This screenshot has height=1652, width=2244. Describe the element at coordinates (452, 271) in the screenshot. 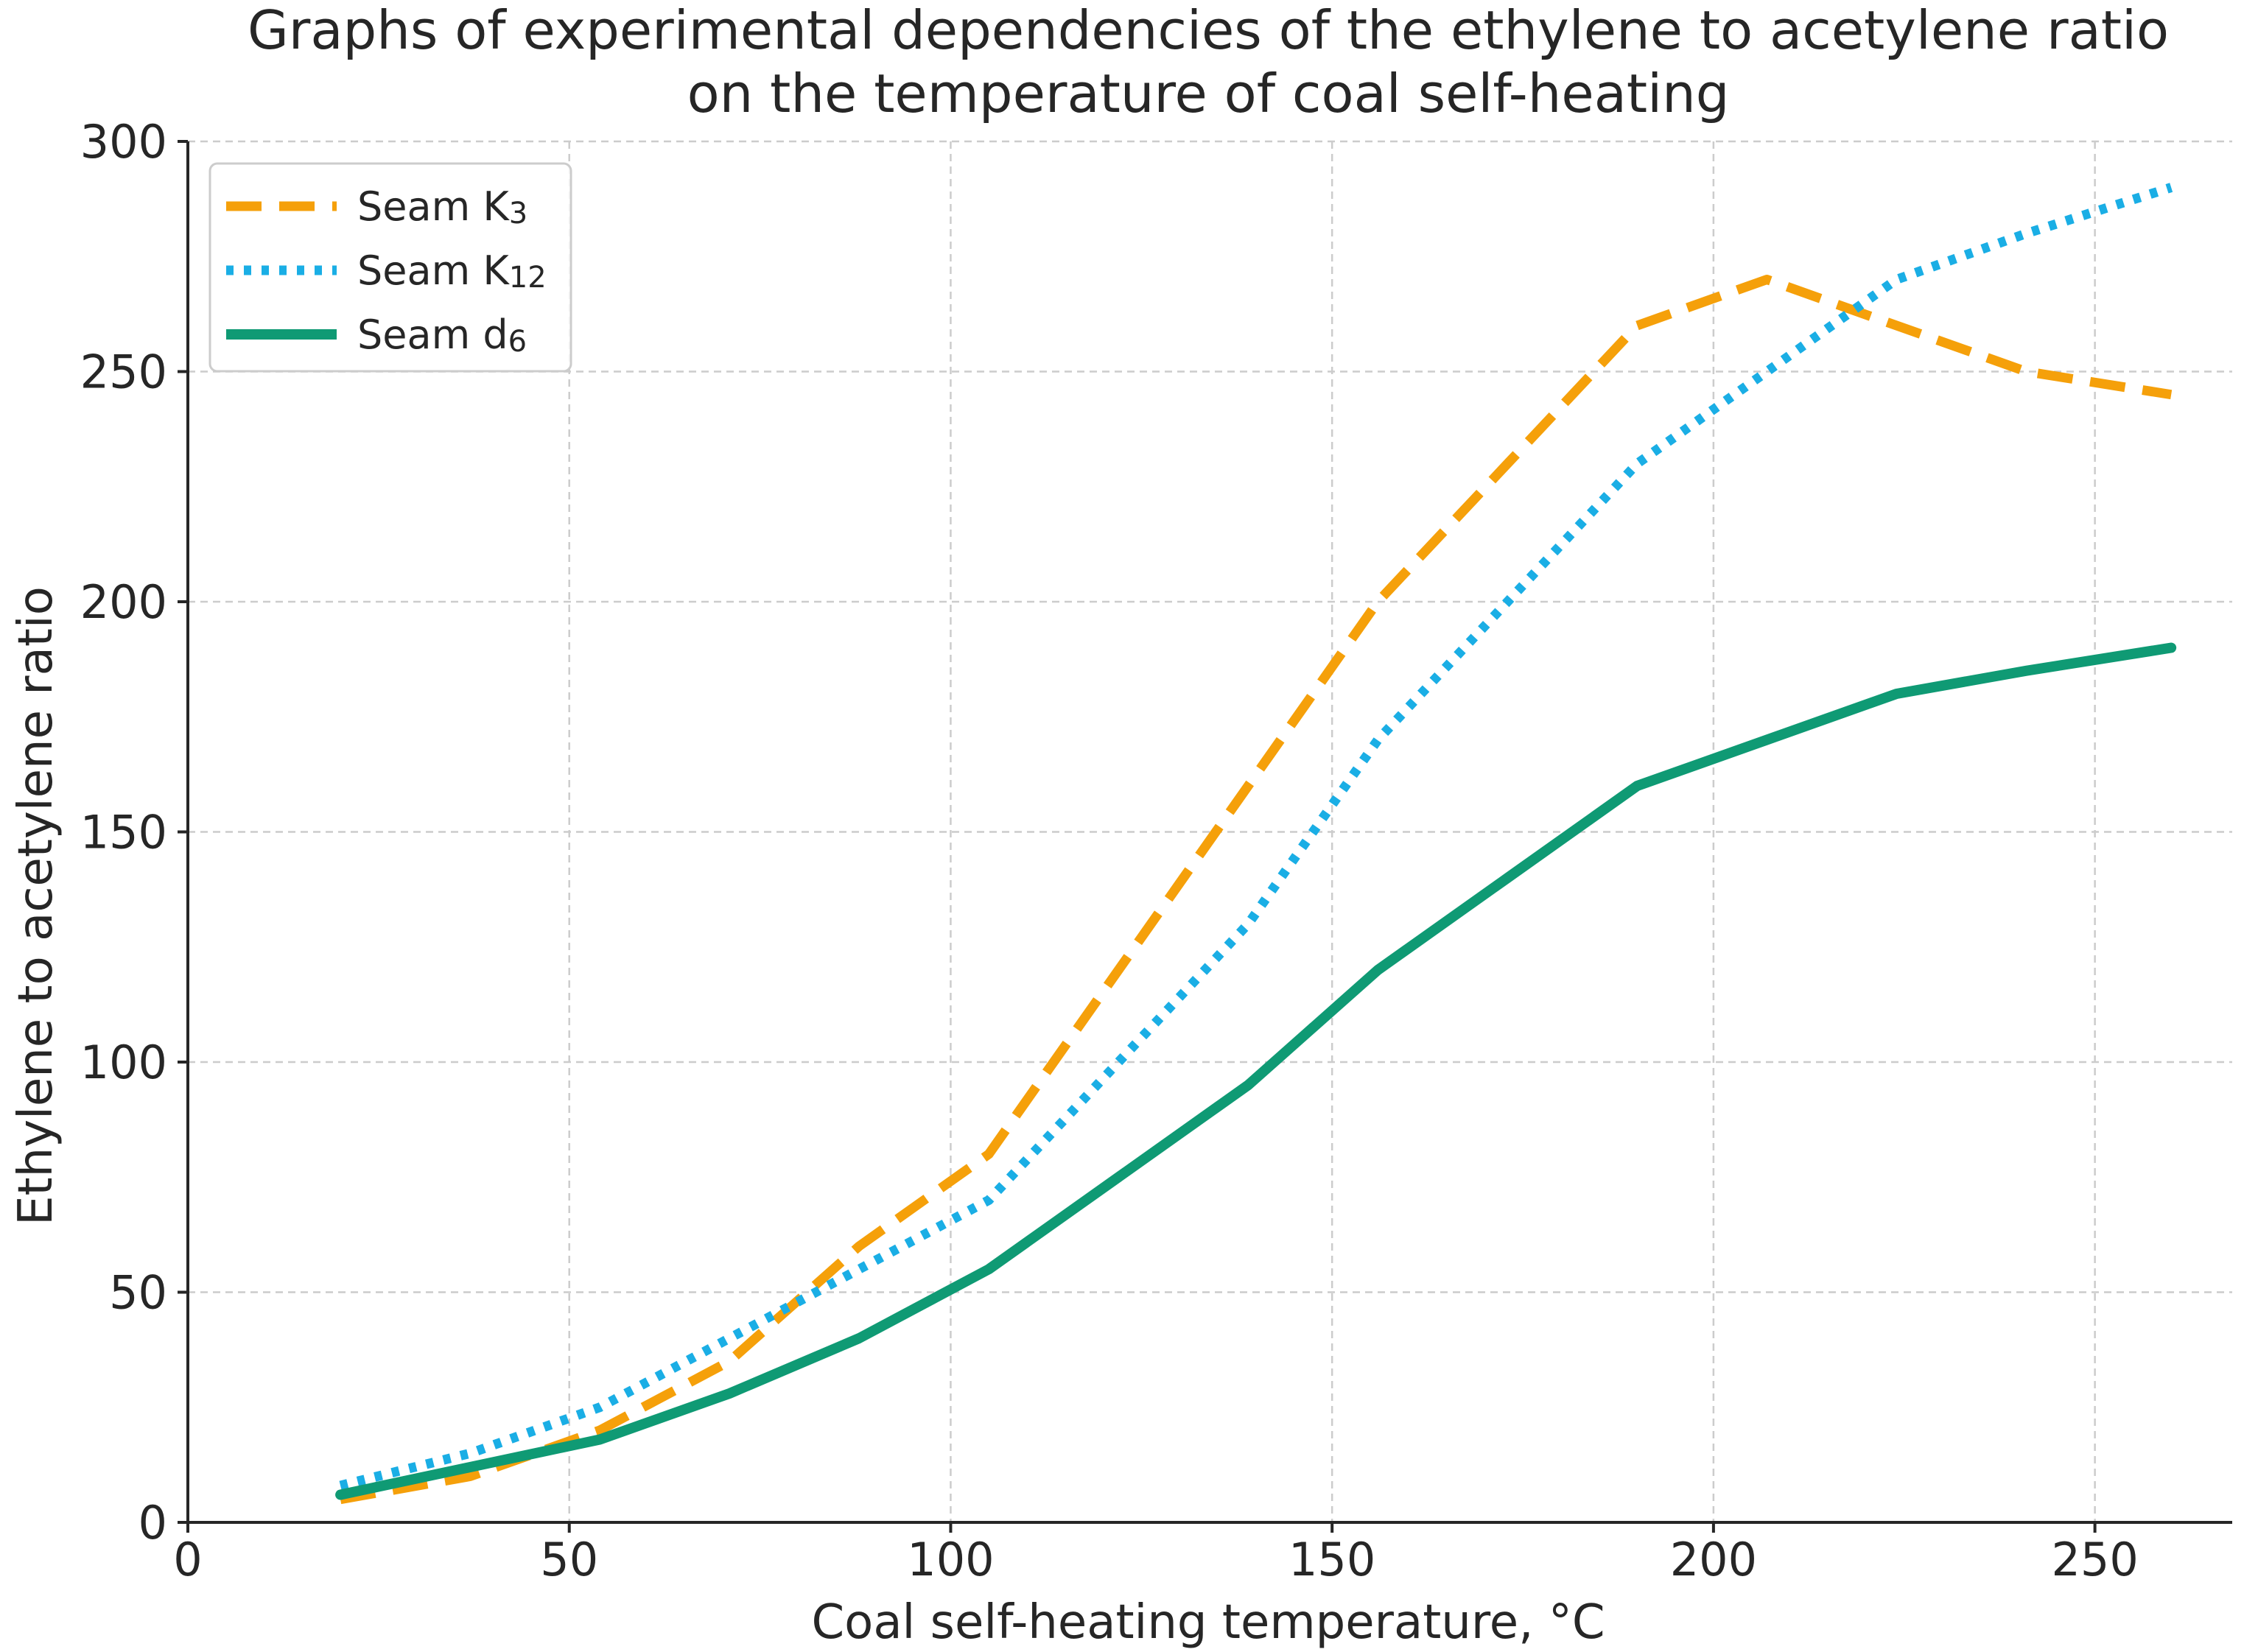

I see `legend-label-2: Seam K12` at that location.